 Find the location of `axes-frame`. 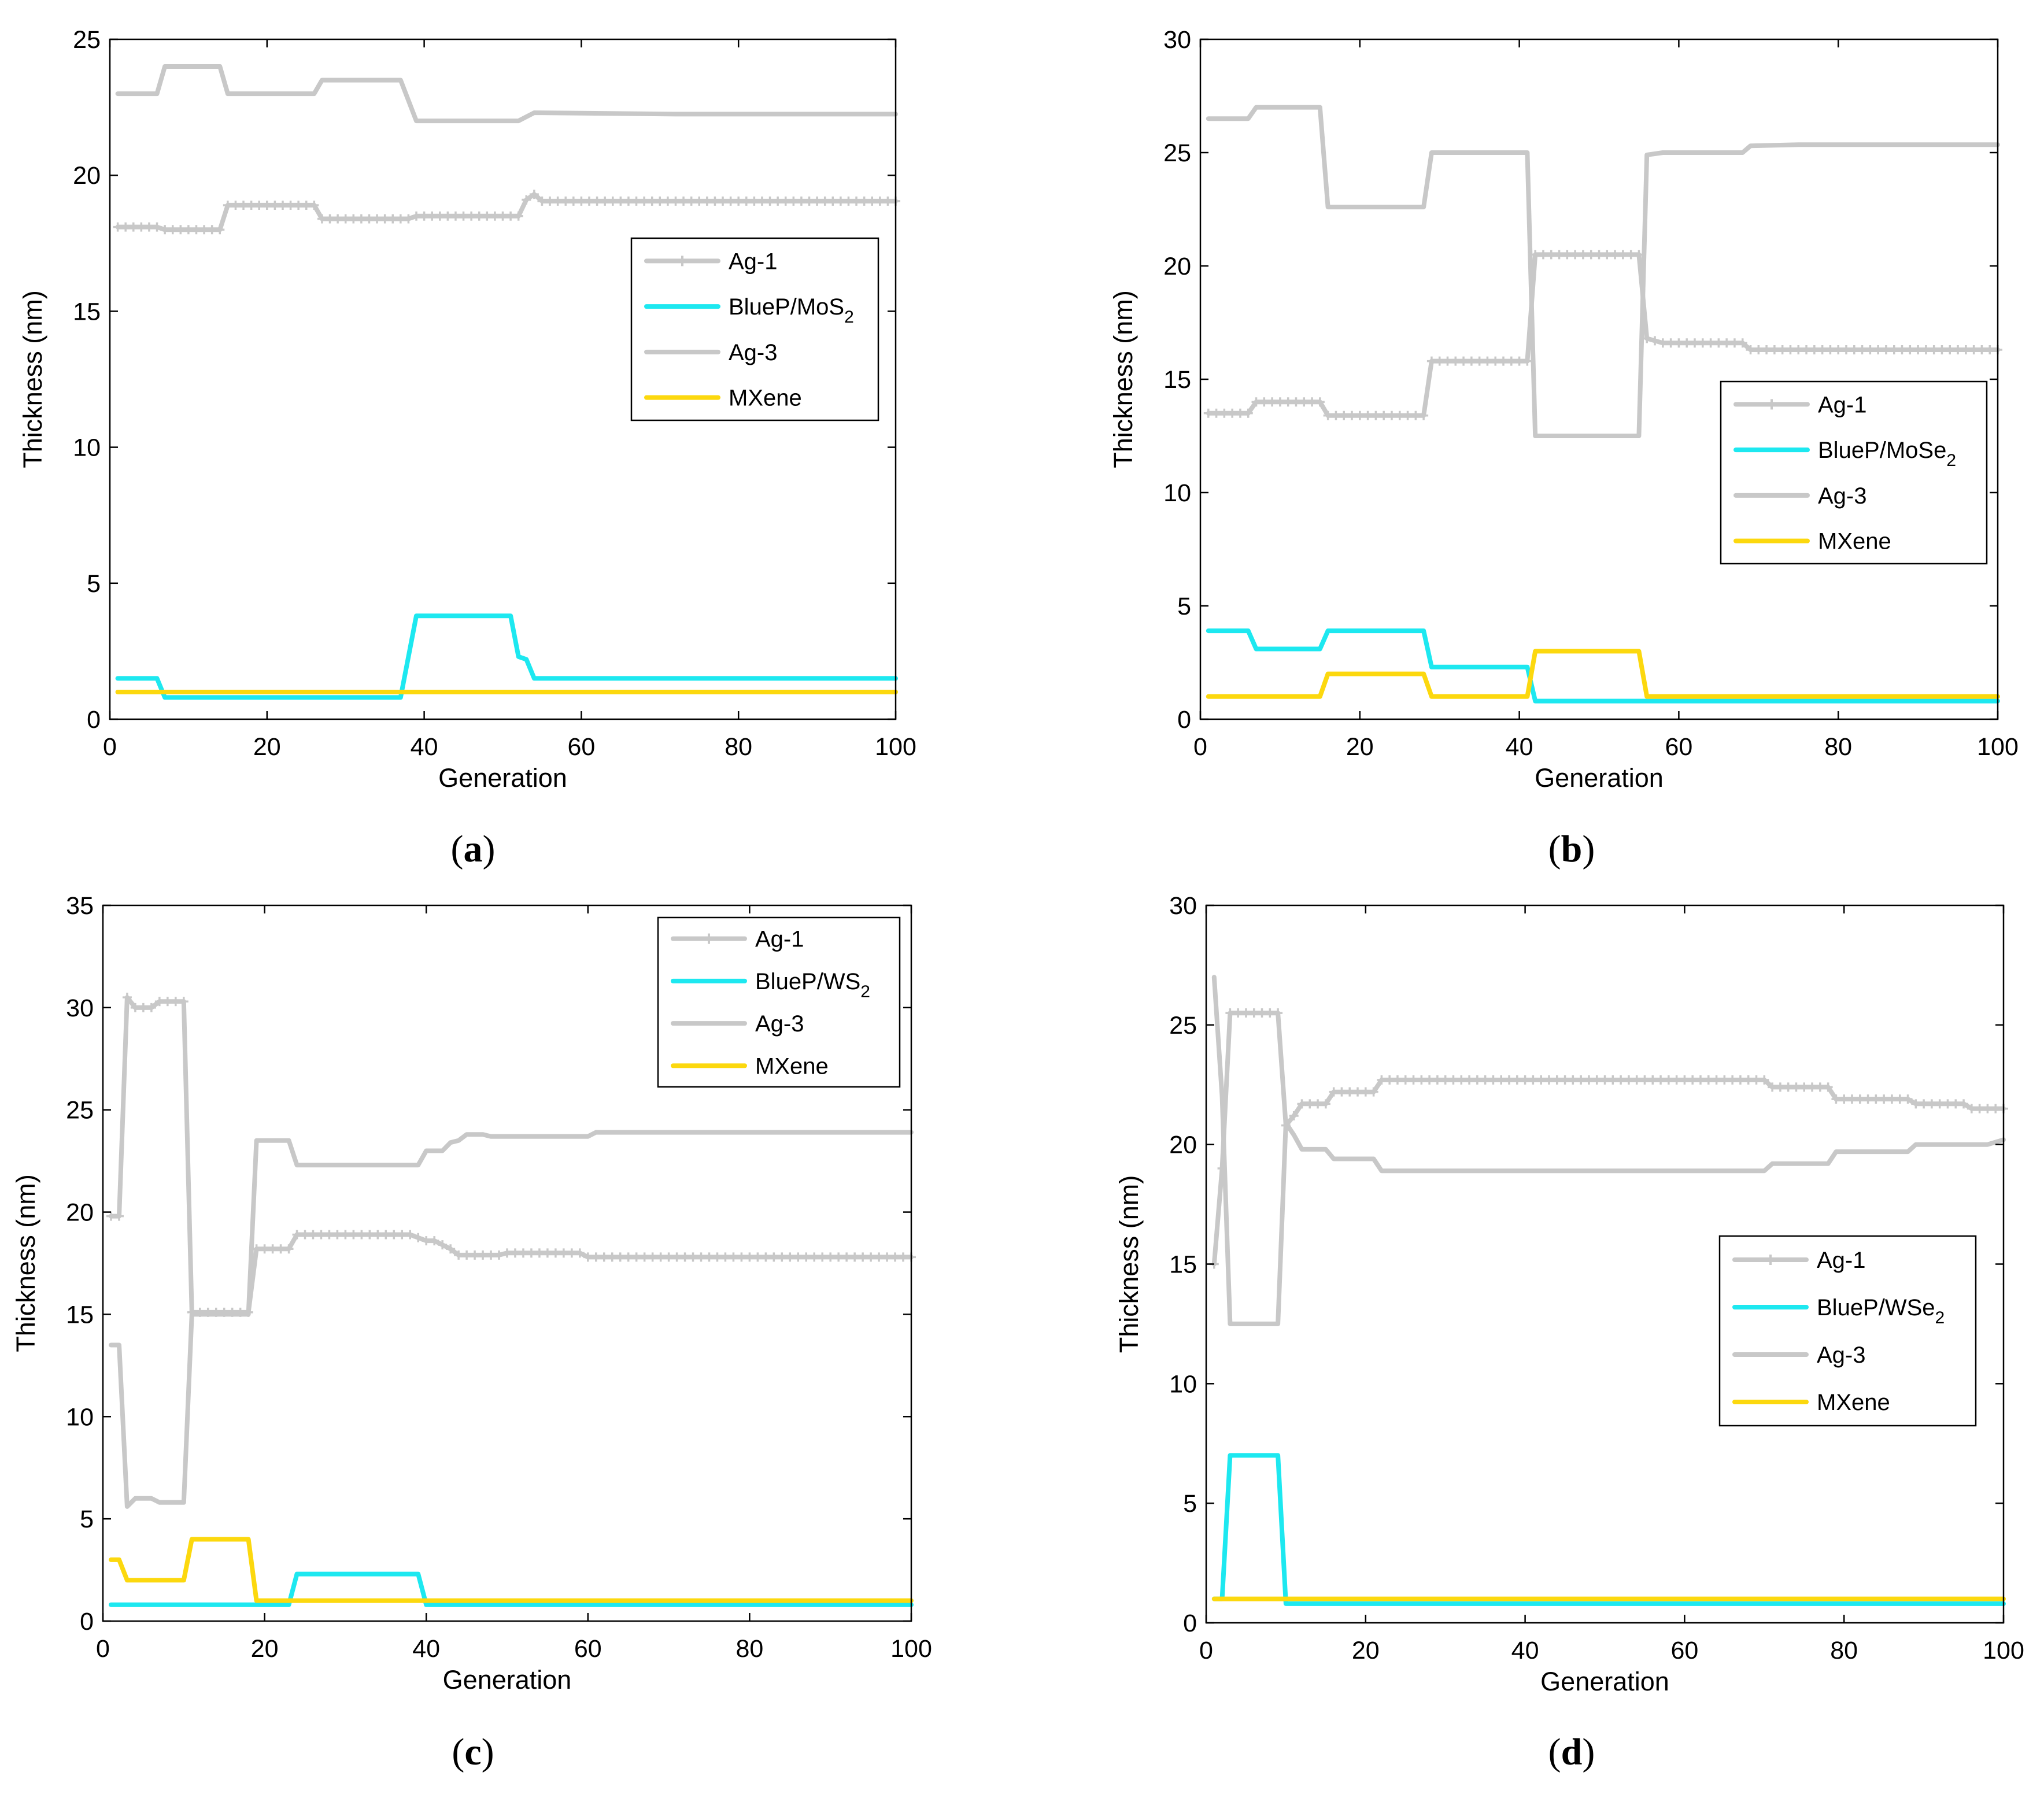

axes-frame is located at coordinates (503, 379).